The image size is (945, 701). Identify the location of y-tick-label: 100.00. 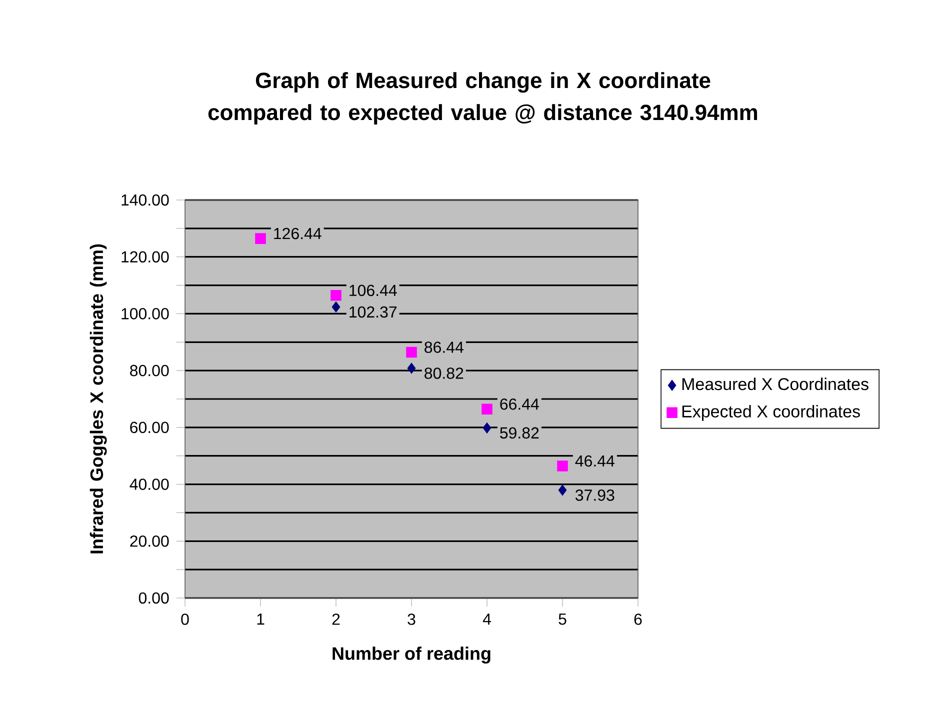
(145, 314).